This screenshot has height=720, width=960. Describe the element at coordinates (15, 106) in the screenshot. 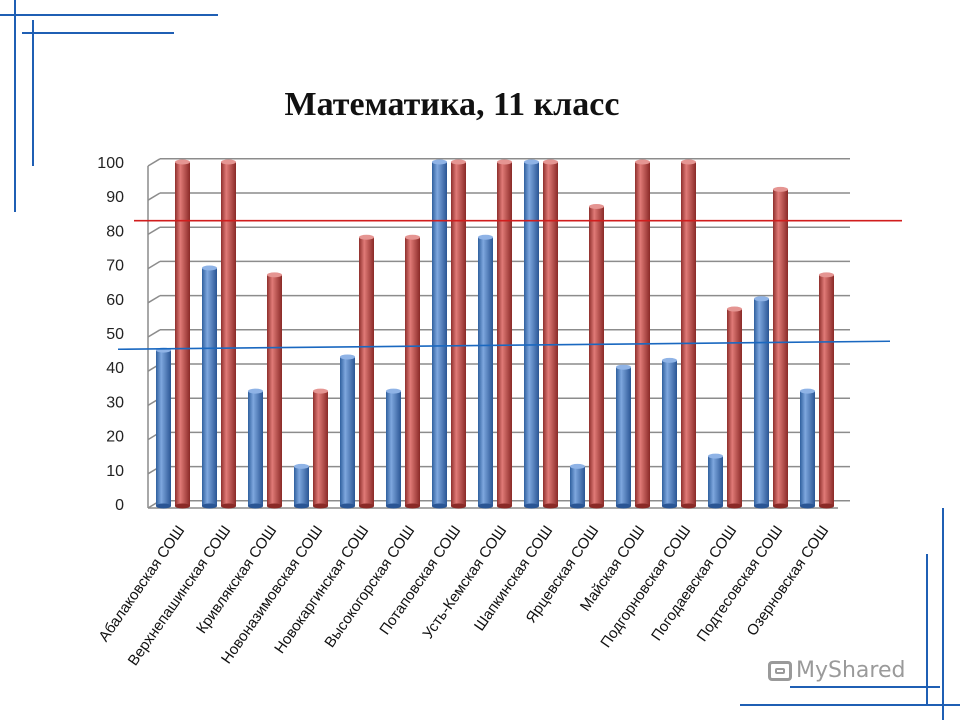

I see `frame-line-top-left-v1` at that location.